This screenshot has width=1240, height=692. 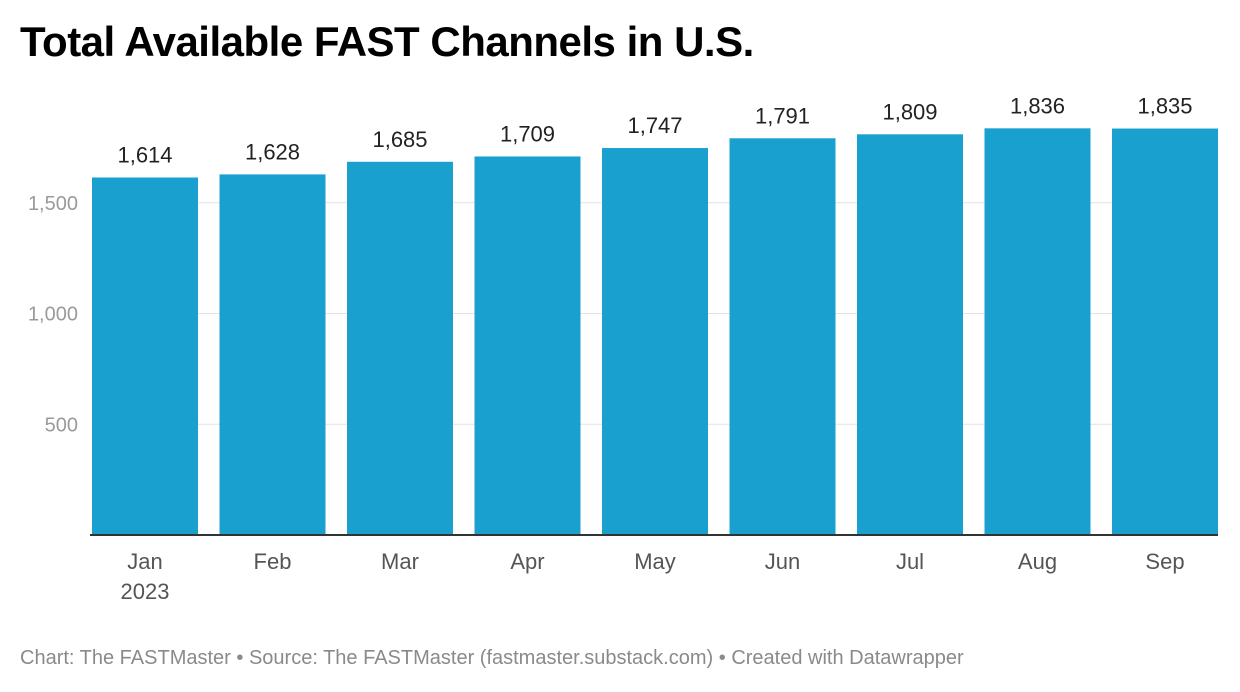 What do you see at coordinates (782, 115) in the screenshot?
I see `bar-value-label: 1,791` at bounding box center [782, 115].